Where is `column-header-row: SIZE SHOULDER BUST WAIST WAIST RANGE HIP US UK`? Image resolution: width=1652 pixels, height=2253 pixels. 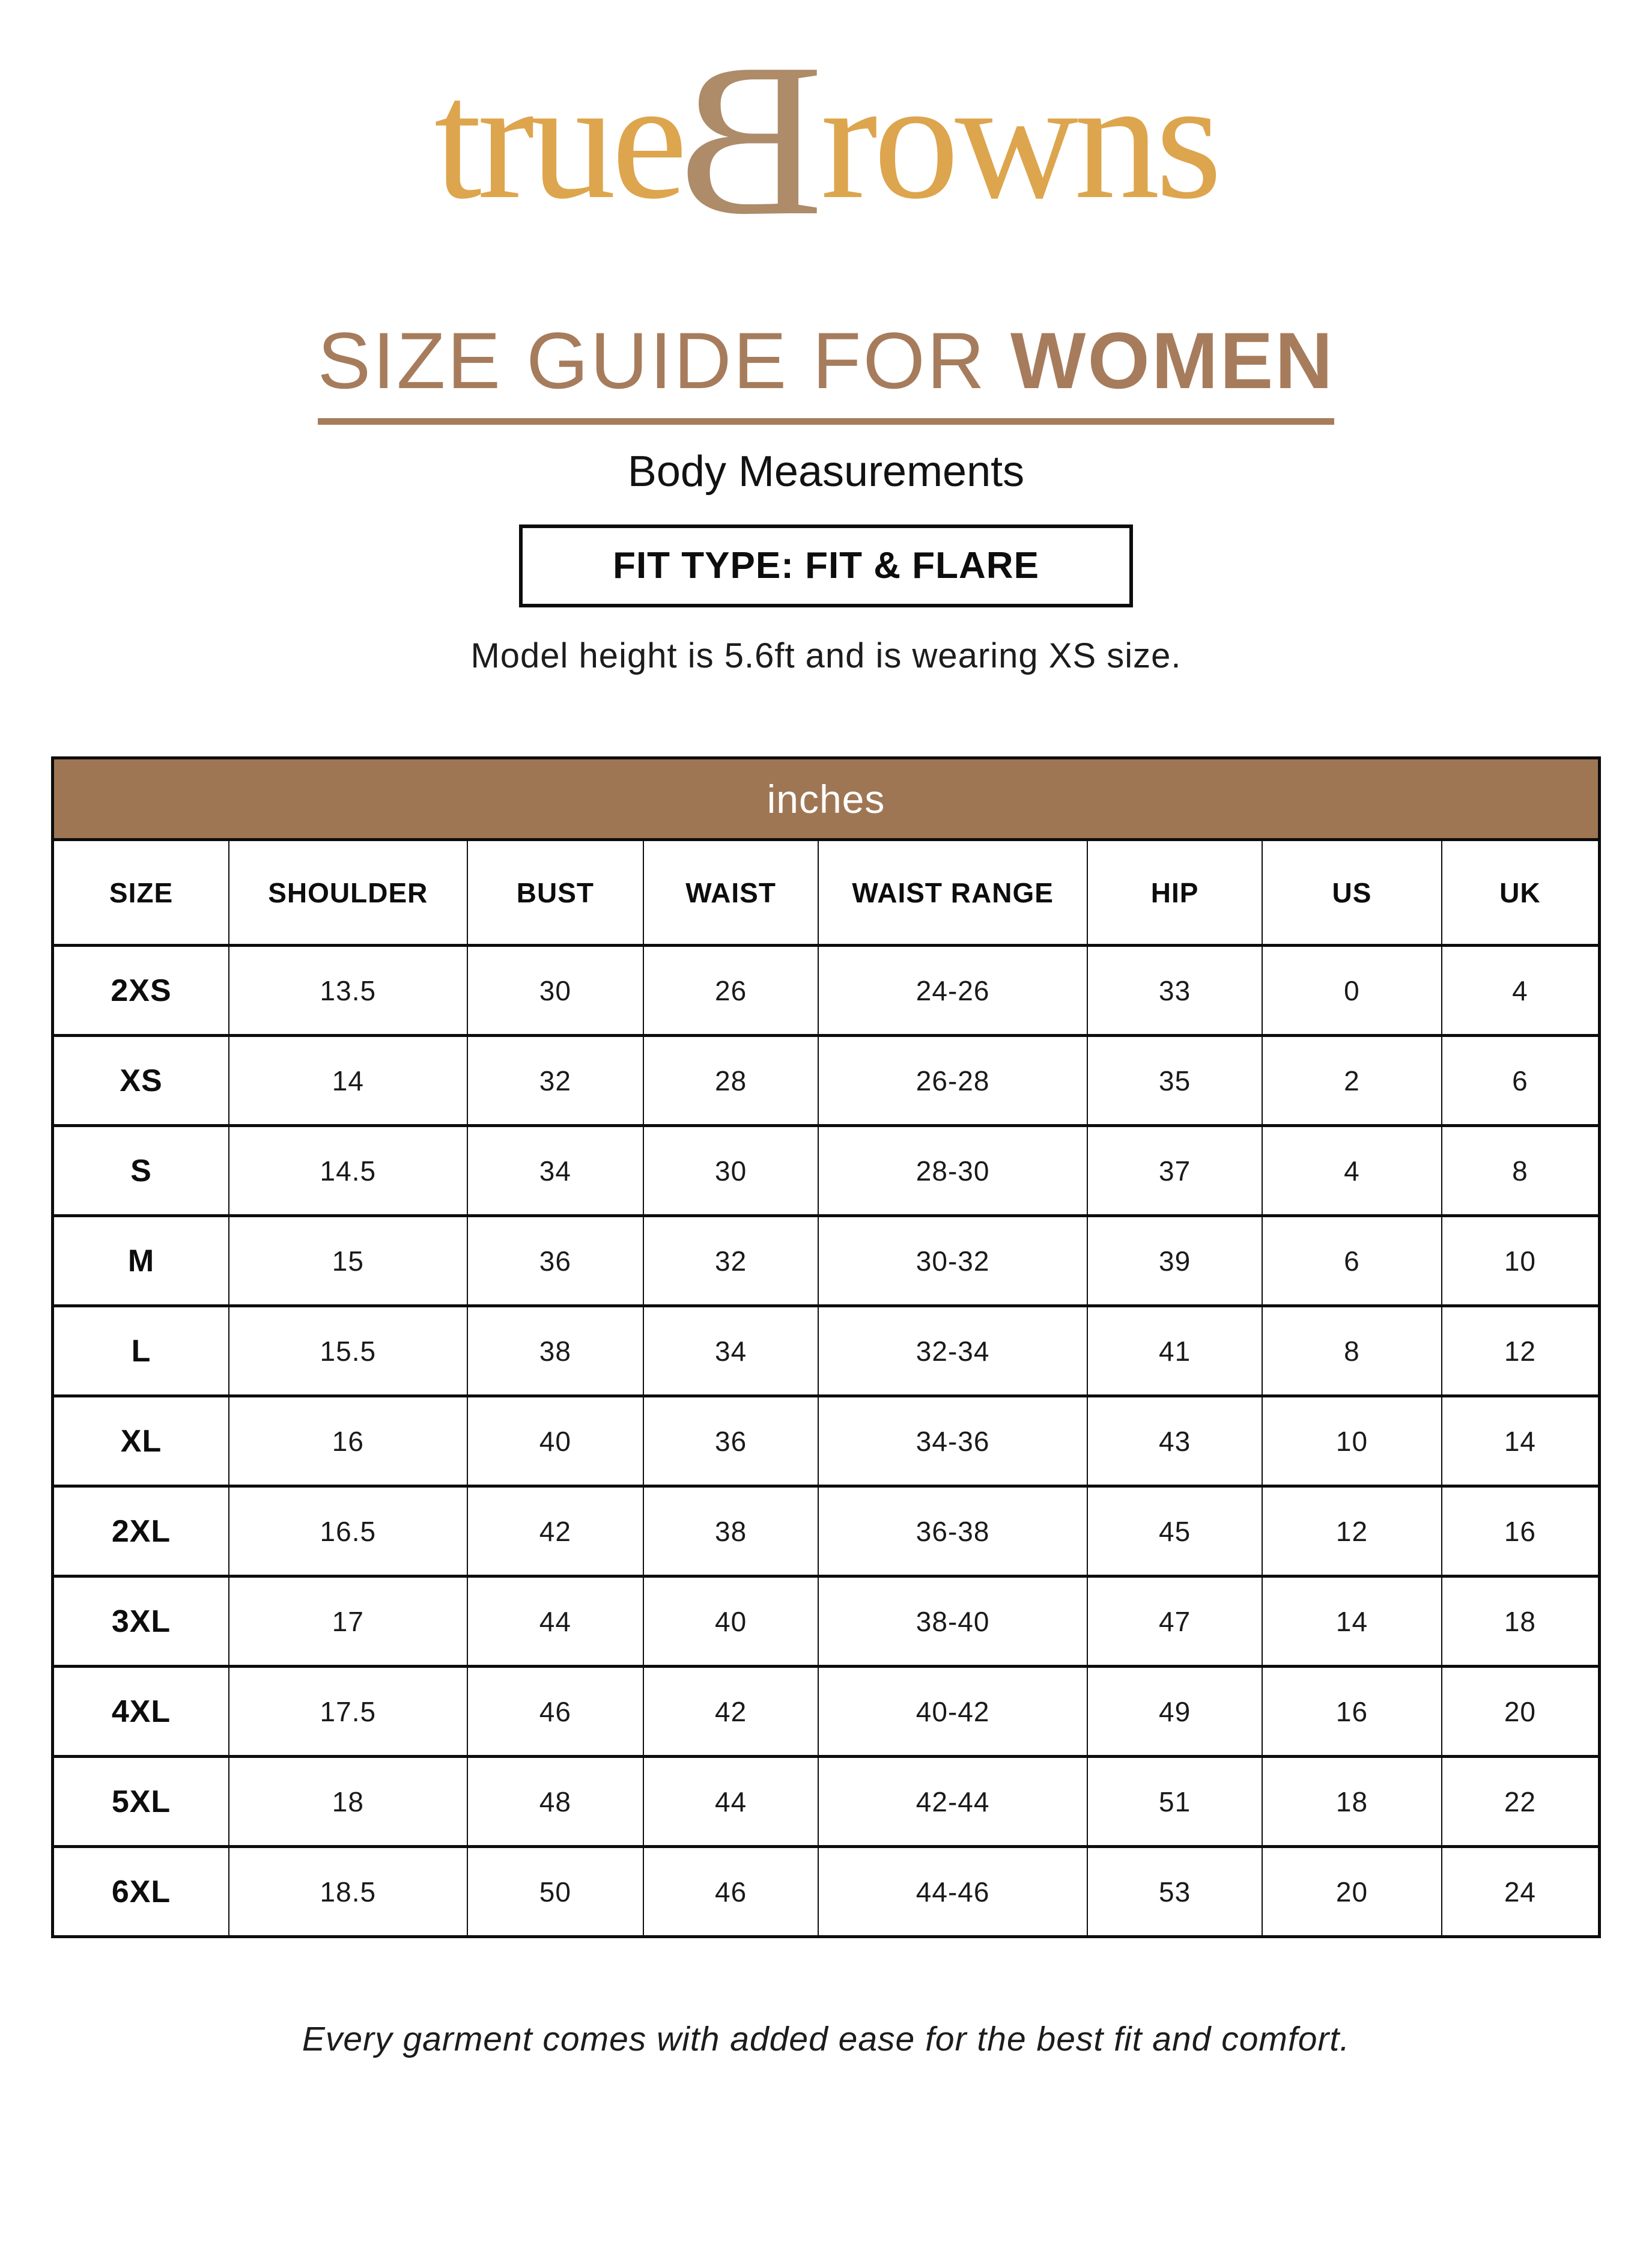
column-header-row: SIZE SHOULDER BUST WAIST WAIST RANGE HIP US UK is located at coordinates (826, 893).